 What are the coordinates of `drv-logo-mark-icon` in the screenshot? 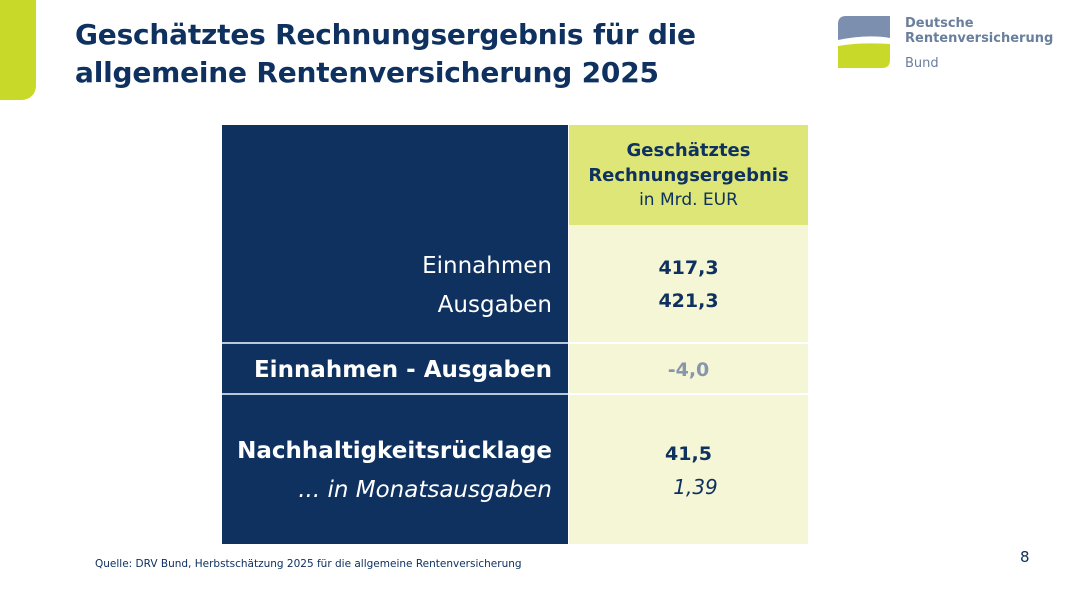 It's located at (864, 42).